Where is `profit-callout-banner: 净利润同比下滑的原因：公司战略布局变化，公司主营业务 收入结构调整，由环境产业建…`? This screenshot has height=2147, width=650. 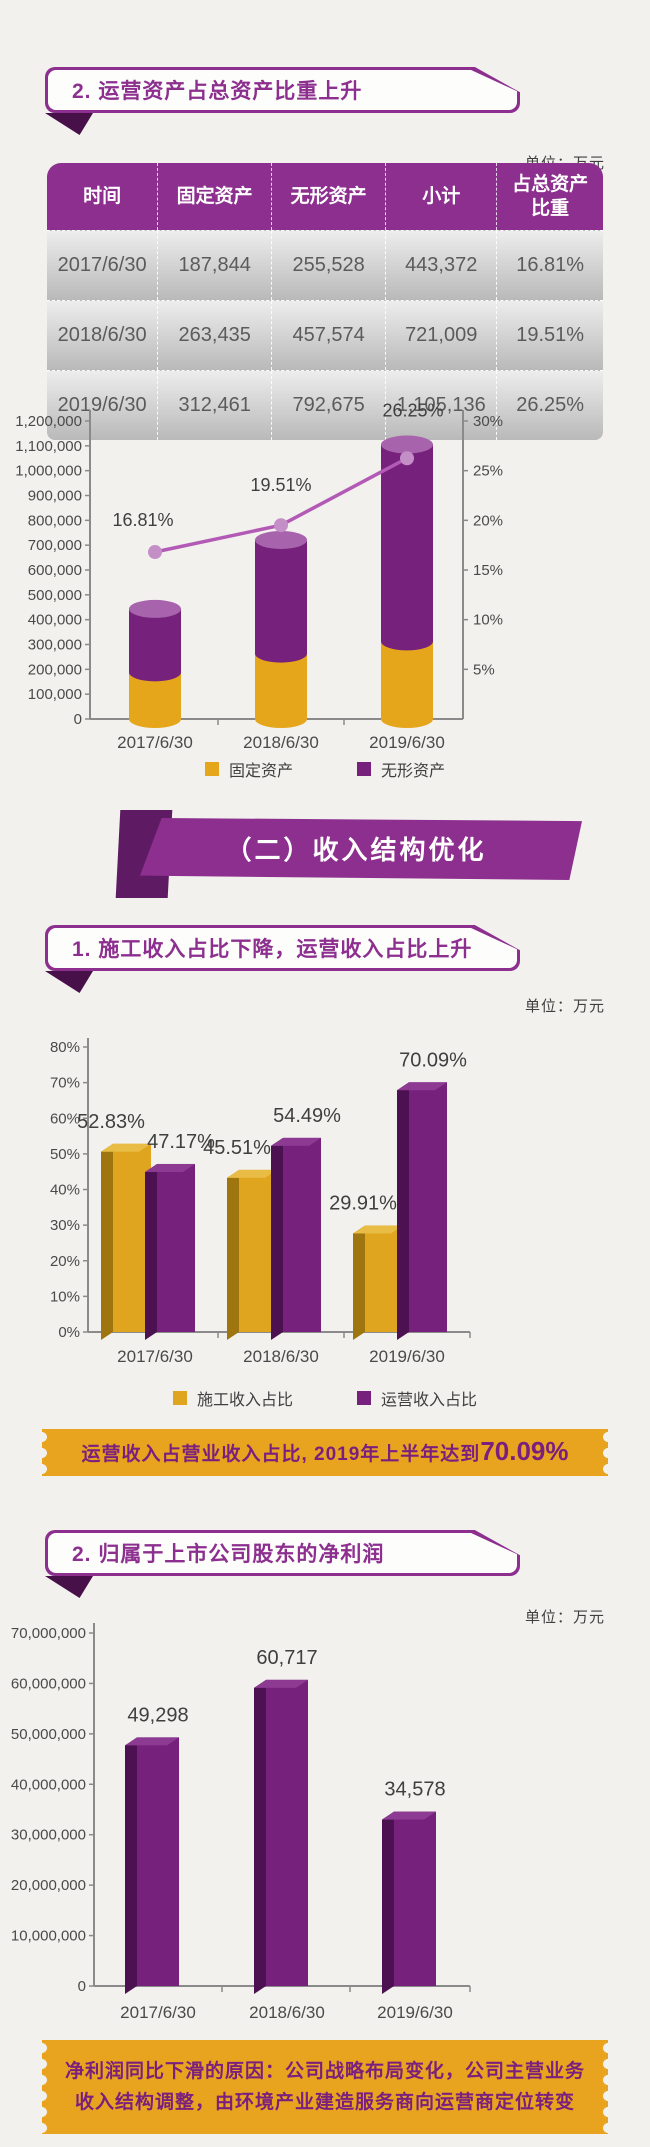
profit-callout-banner: 净利润同比下滑的原因：公司战略布局变化，公司主营业务 收入结构调整，由环境产业建… is located at coordinates (325, 2087).